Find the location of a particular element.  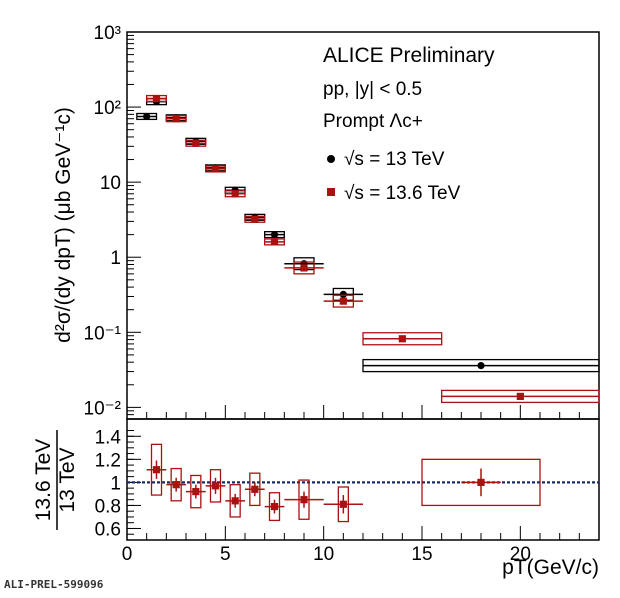

x-tick-label: 20 is located at coordinates (520, 554).